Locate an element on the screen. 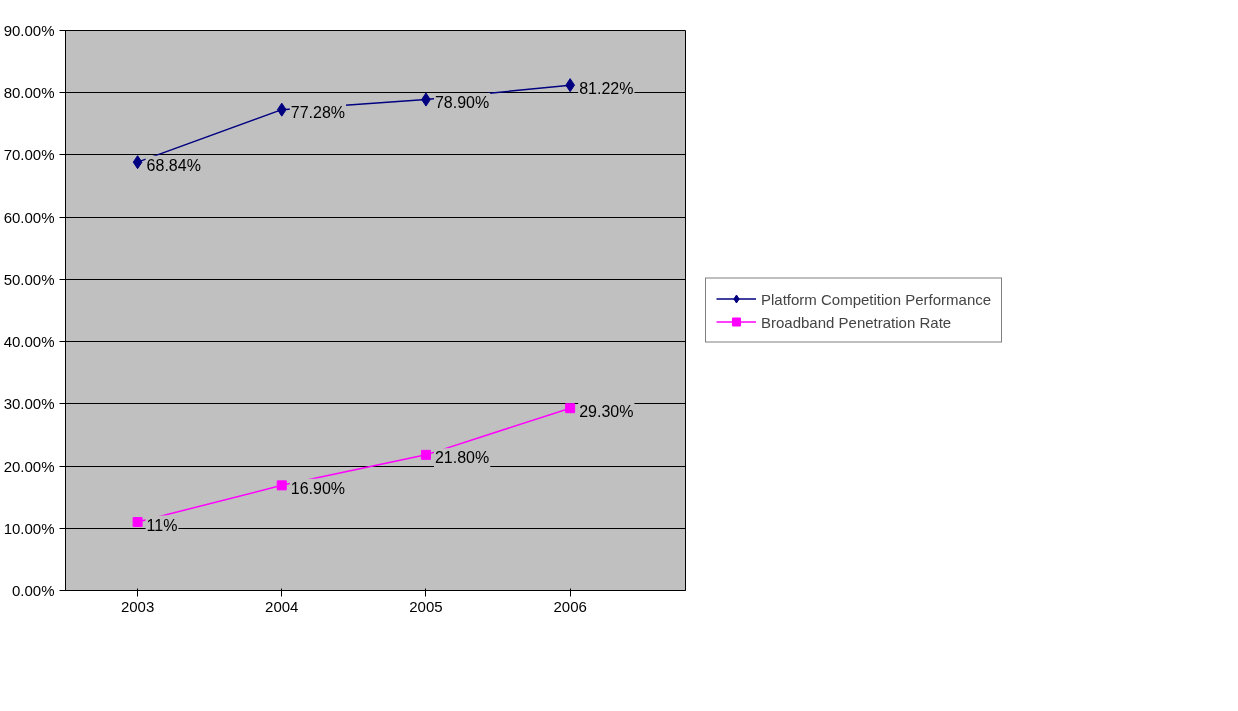  legend-label: Broadband Penetration Rate is located at coordinates (856, 321).